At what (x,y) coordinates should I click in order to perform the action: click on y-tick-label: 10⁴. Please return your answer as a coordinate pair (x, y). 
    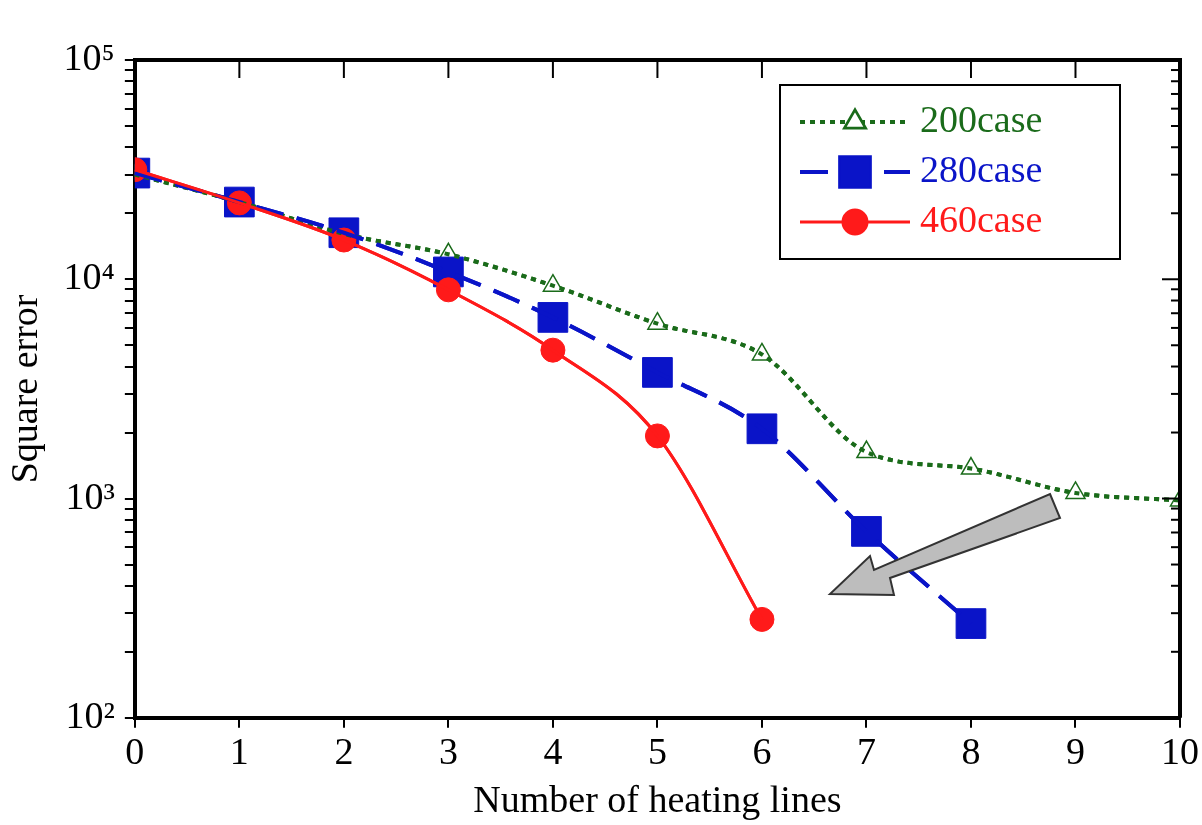
    Looking at the image, I should click on (89, 276).